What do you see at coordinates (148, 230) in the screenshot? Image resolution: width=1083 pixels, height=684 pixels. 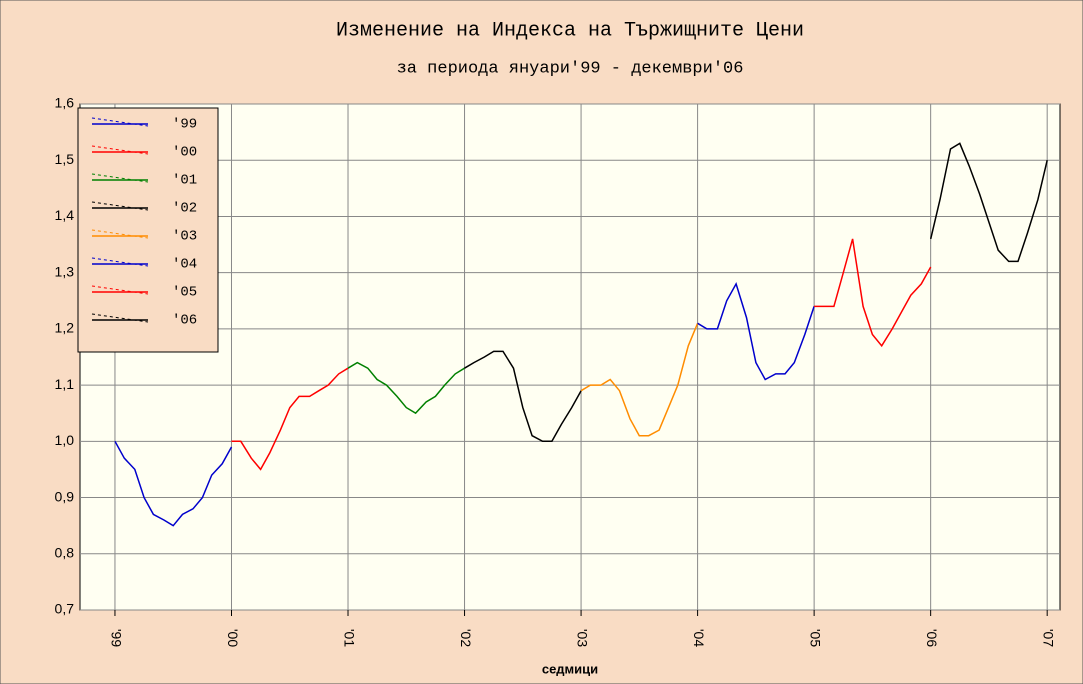 I see `legend-box` at bounding box center [148, 230].